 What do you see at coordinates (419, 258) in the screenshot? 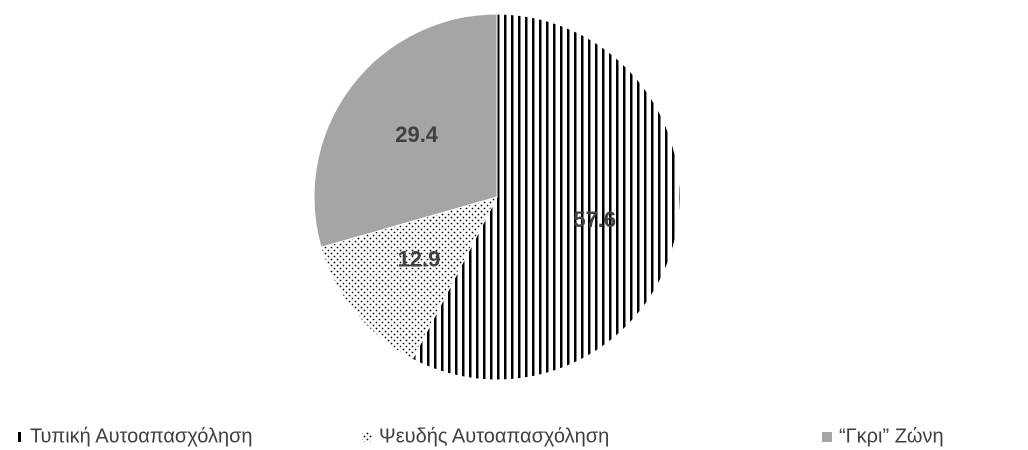
I see `data-label: 12.9` at bounding box center [419, 258].